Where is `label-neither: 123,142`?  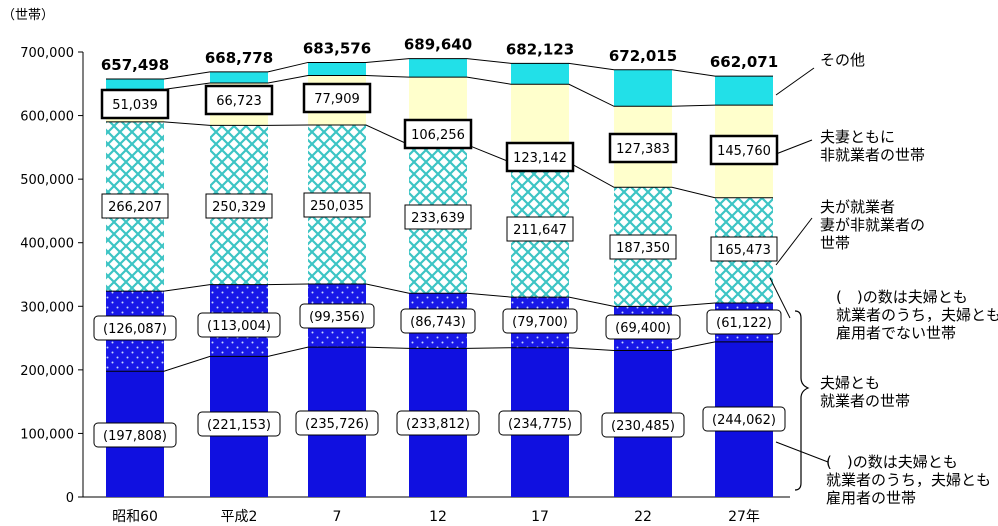 label-neither: 123,142 is located at coordinates (540, 157).